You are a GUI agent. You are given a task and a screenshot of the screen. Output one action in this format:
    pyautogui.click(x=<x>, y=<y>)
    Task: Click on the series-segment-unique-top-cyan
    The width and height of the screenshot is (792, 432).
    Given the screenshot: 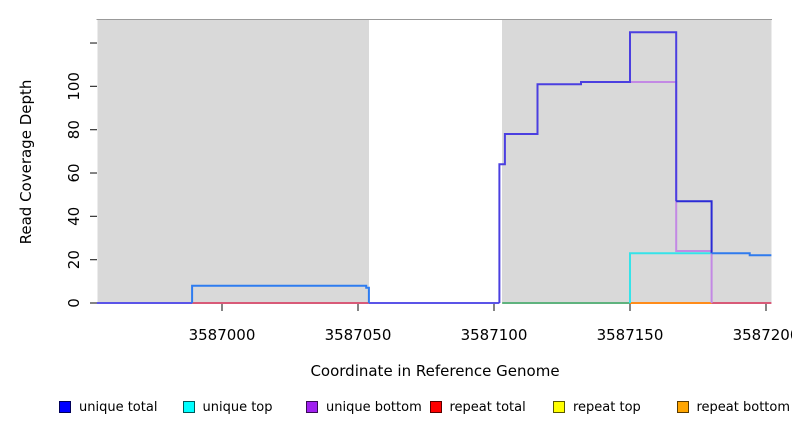 What is the action you would take?
    pyautogui.click(x=670, y=277)
    